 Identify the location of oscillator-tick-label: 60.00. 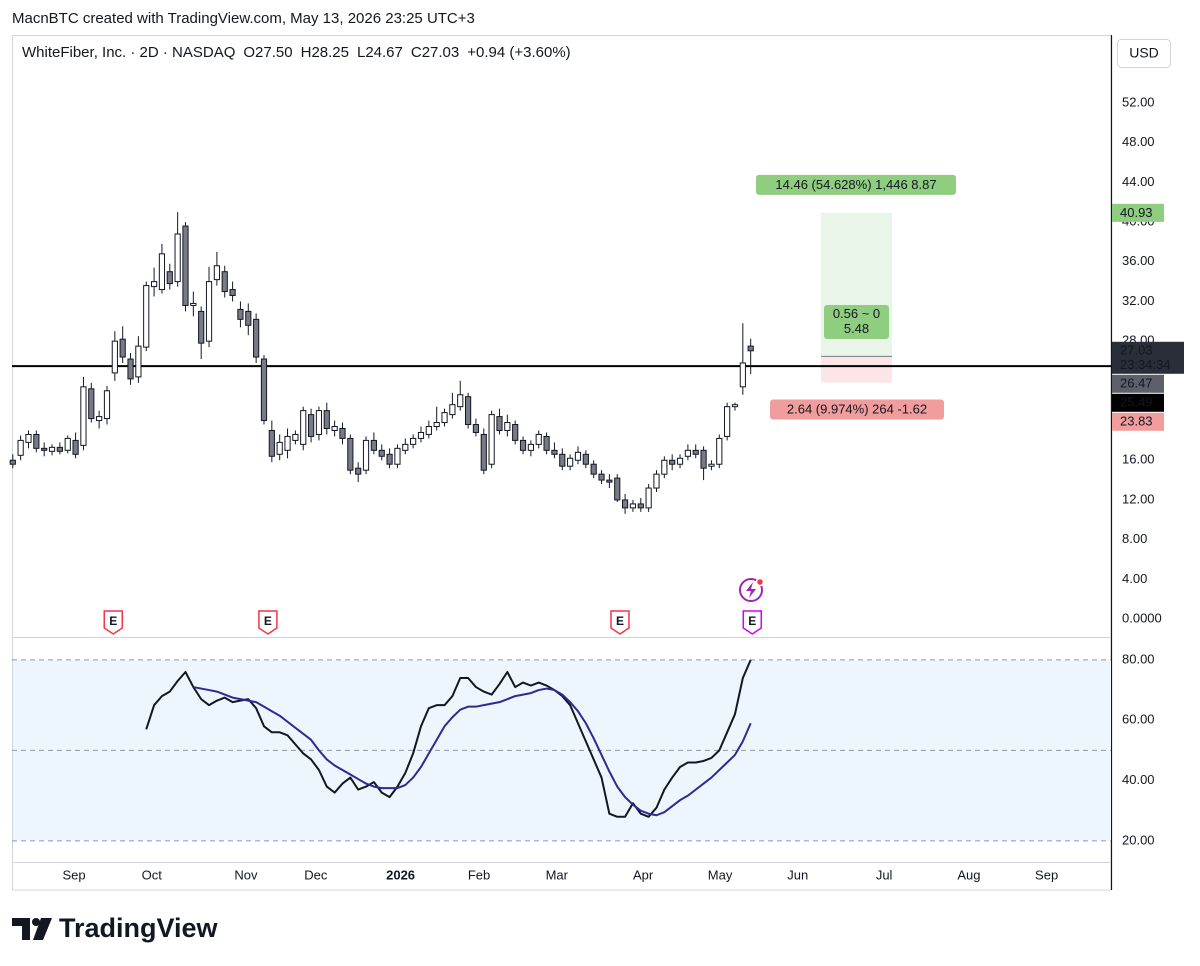
(1138, 719).